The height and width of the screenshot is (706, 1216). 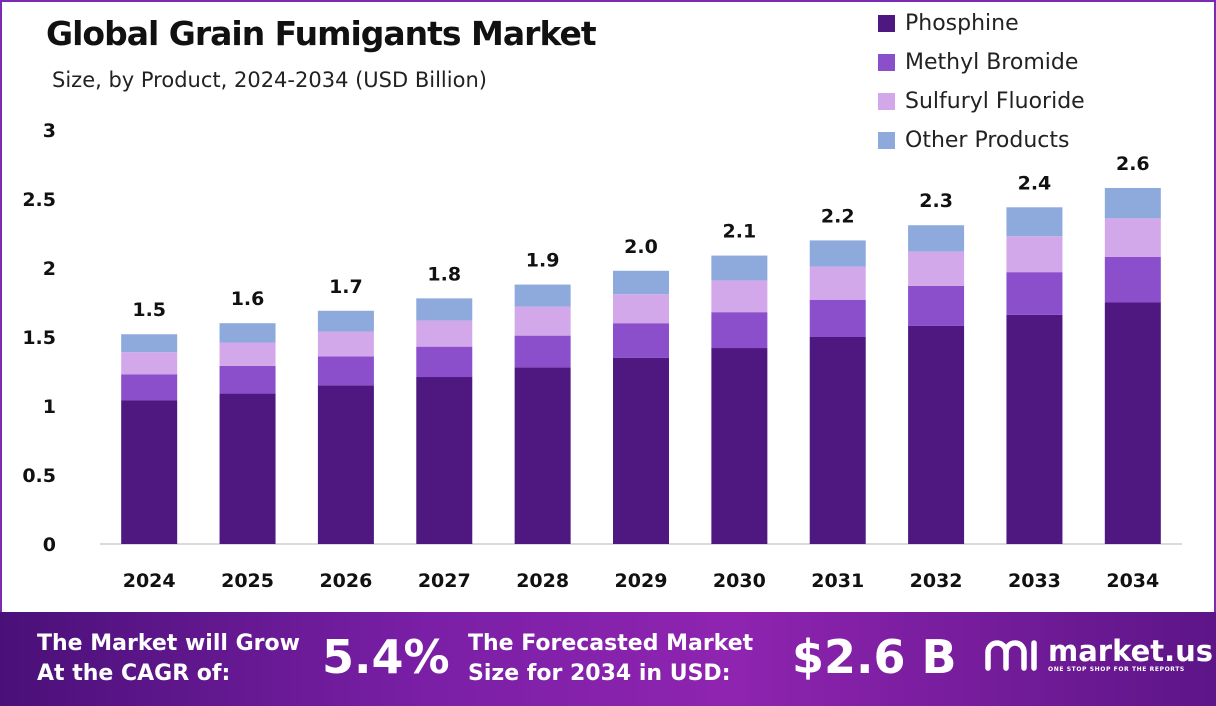 I want to click on chart-title: Global Grain Fumigants Market, so click(x=321, y=33).